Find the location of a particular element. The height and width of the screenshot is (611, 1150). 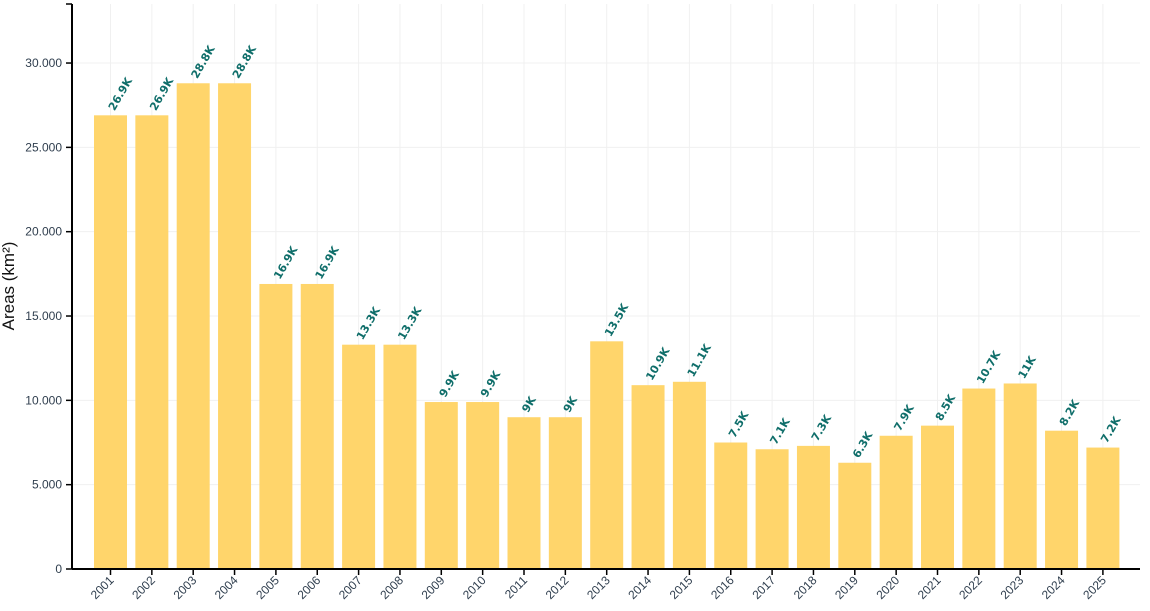

data-label-2018: 7.3K is located at coordinates (822, 427).